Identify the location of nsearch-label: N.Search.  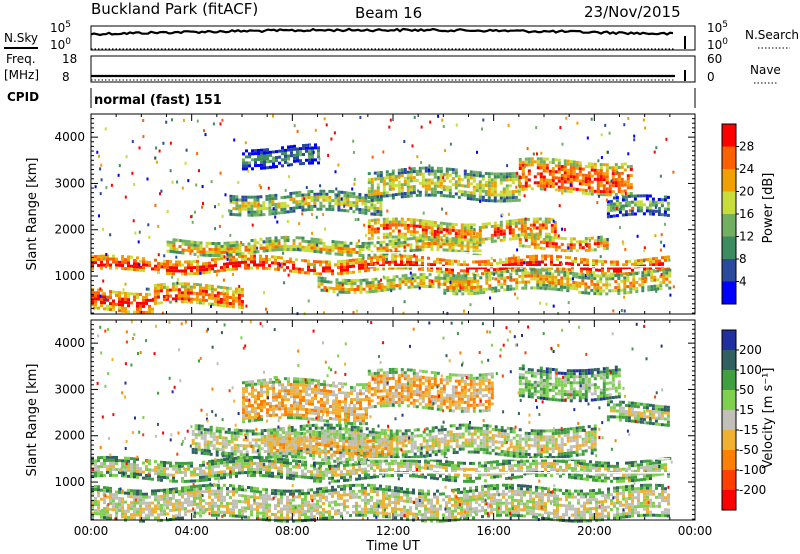
(772, 35).